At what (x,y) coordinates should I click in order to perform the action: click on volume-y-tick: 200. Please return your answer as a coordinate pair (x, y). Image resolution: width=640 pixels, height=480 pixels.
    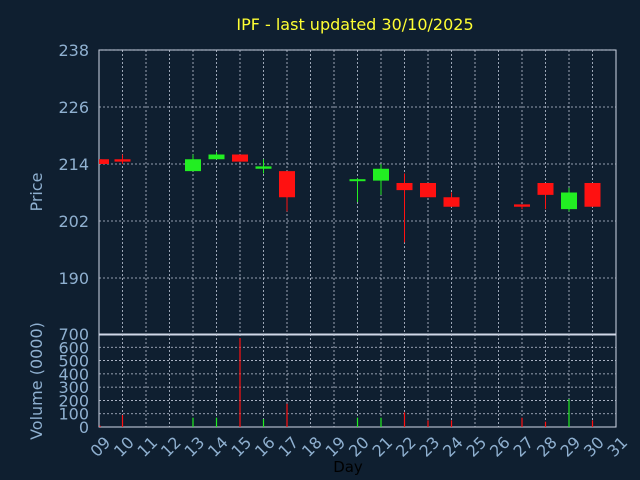
    Looking at the image, I should click on (73, 400).